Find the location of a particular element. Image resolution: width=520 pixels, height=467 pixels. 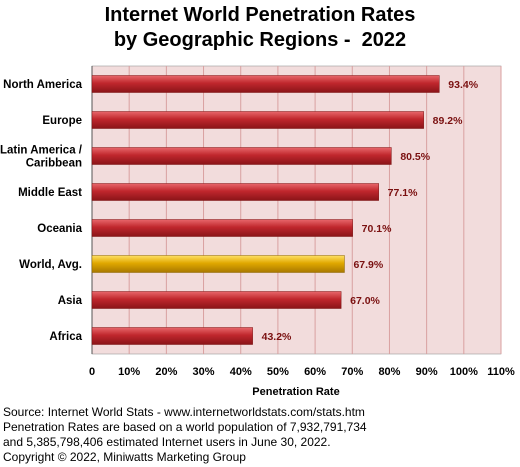

category-label: Oceania is located at coordinates (59, 229).